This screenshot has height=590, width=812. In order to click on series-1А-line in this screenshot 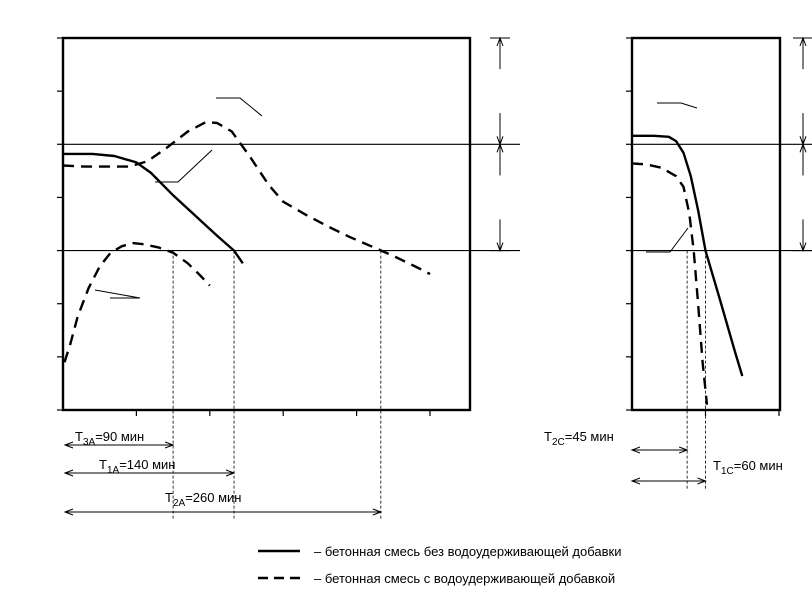, I will do `click(153, 208)`.